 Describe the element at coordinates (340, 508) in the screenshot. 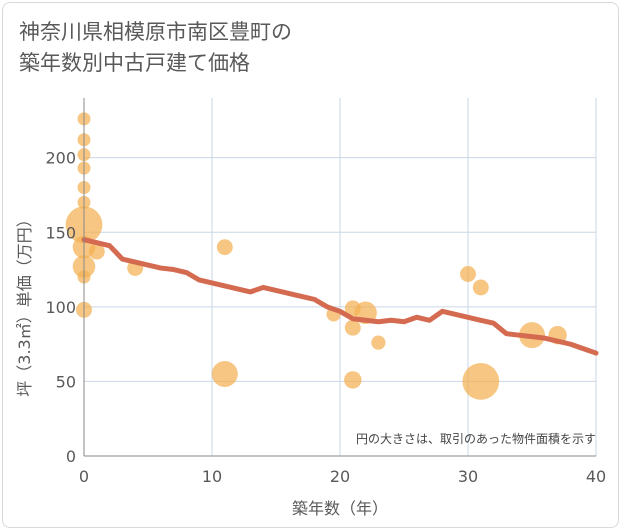

I see `x-axis-label: 築年数（年）` at that location.